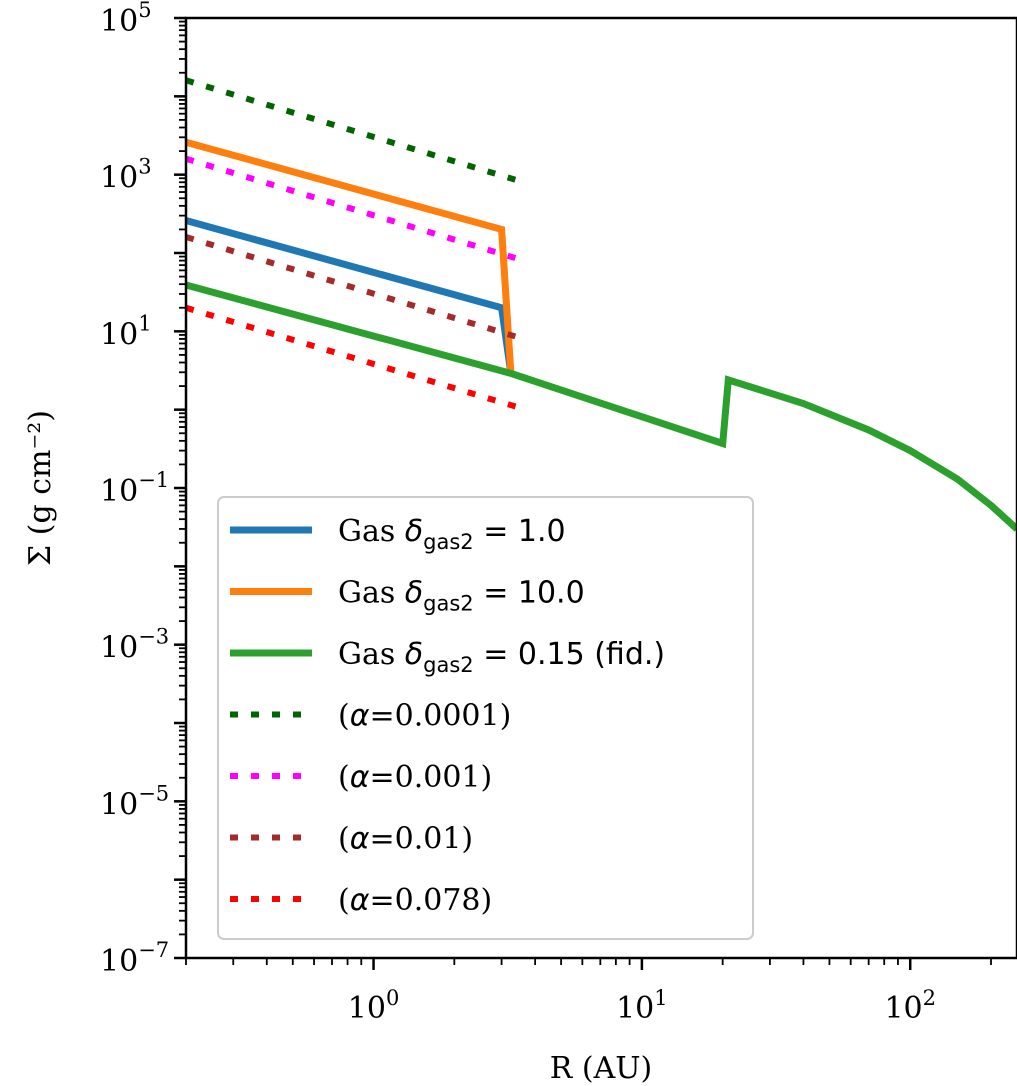 Image resolution: width=1017 pixels, height=1086 pixels. I want to click on y-tick-label-6: 10⁻⁷, so click(134, 958).